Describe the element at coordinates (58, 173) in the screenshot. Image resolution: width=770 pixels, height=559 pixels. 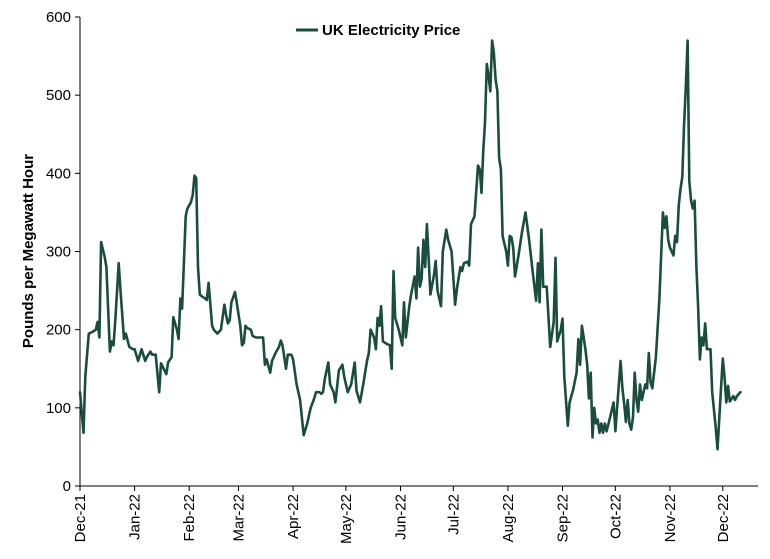
I see `y-tick-label: 400` at that location.